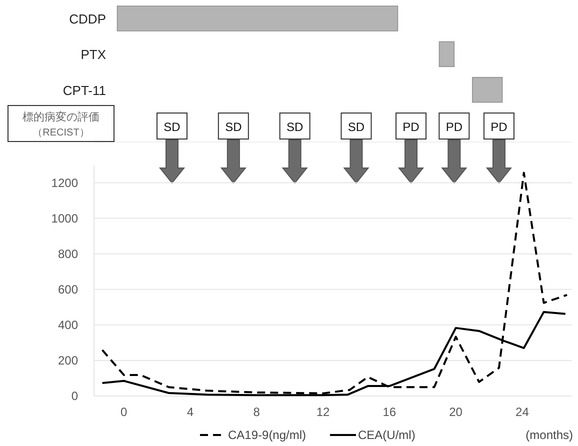 This screenshot has height=446, width=578. I want to click on x-tick-label: 16, so click(389, 412).